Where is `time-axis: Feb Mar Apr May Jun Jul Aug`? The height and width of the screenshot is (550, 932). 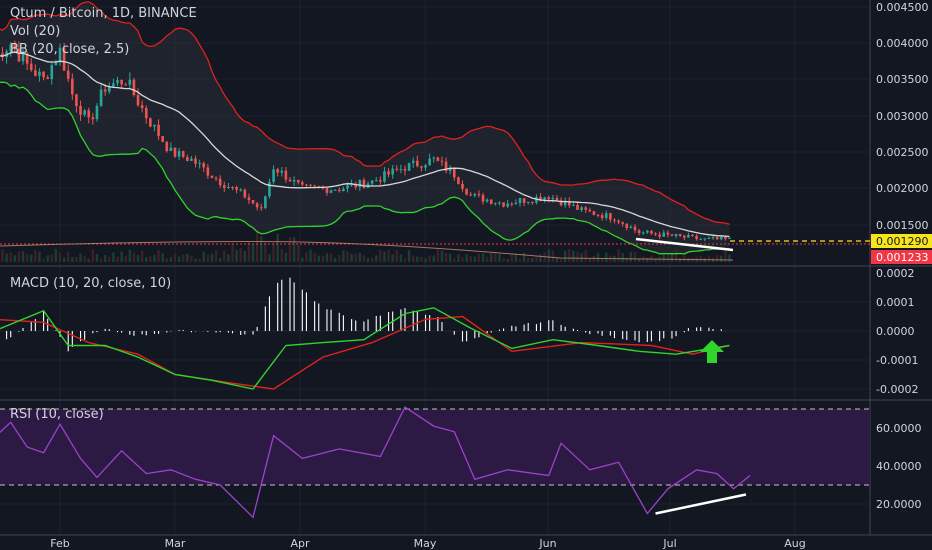
time-axis: Feb Mar Apr May Jun Jul Aug is located at coordinates (427, 543).